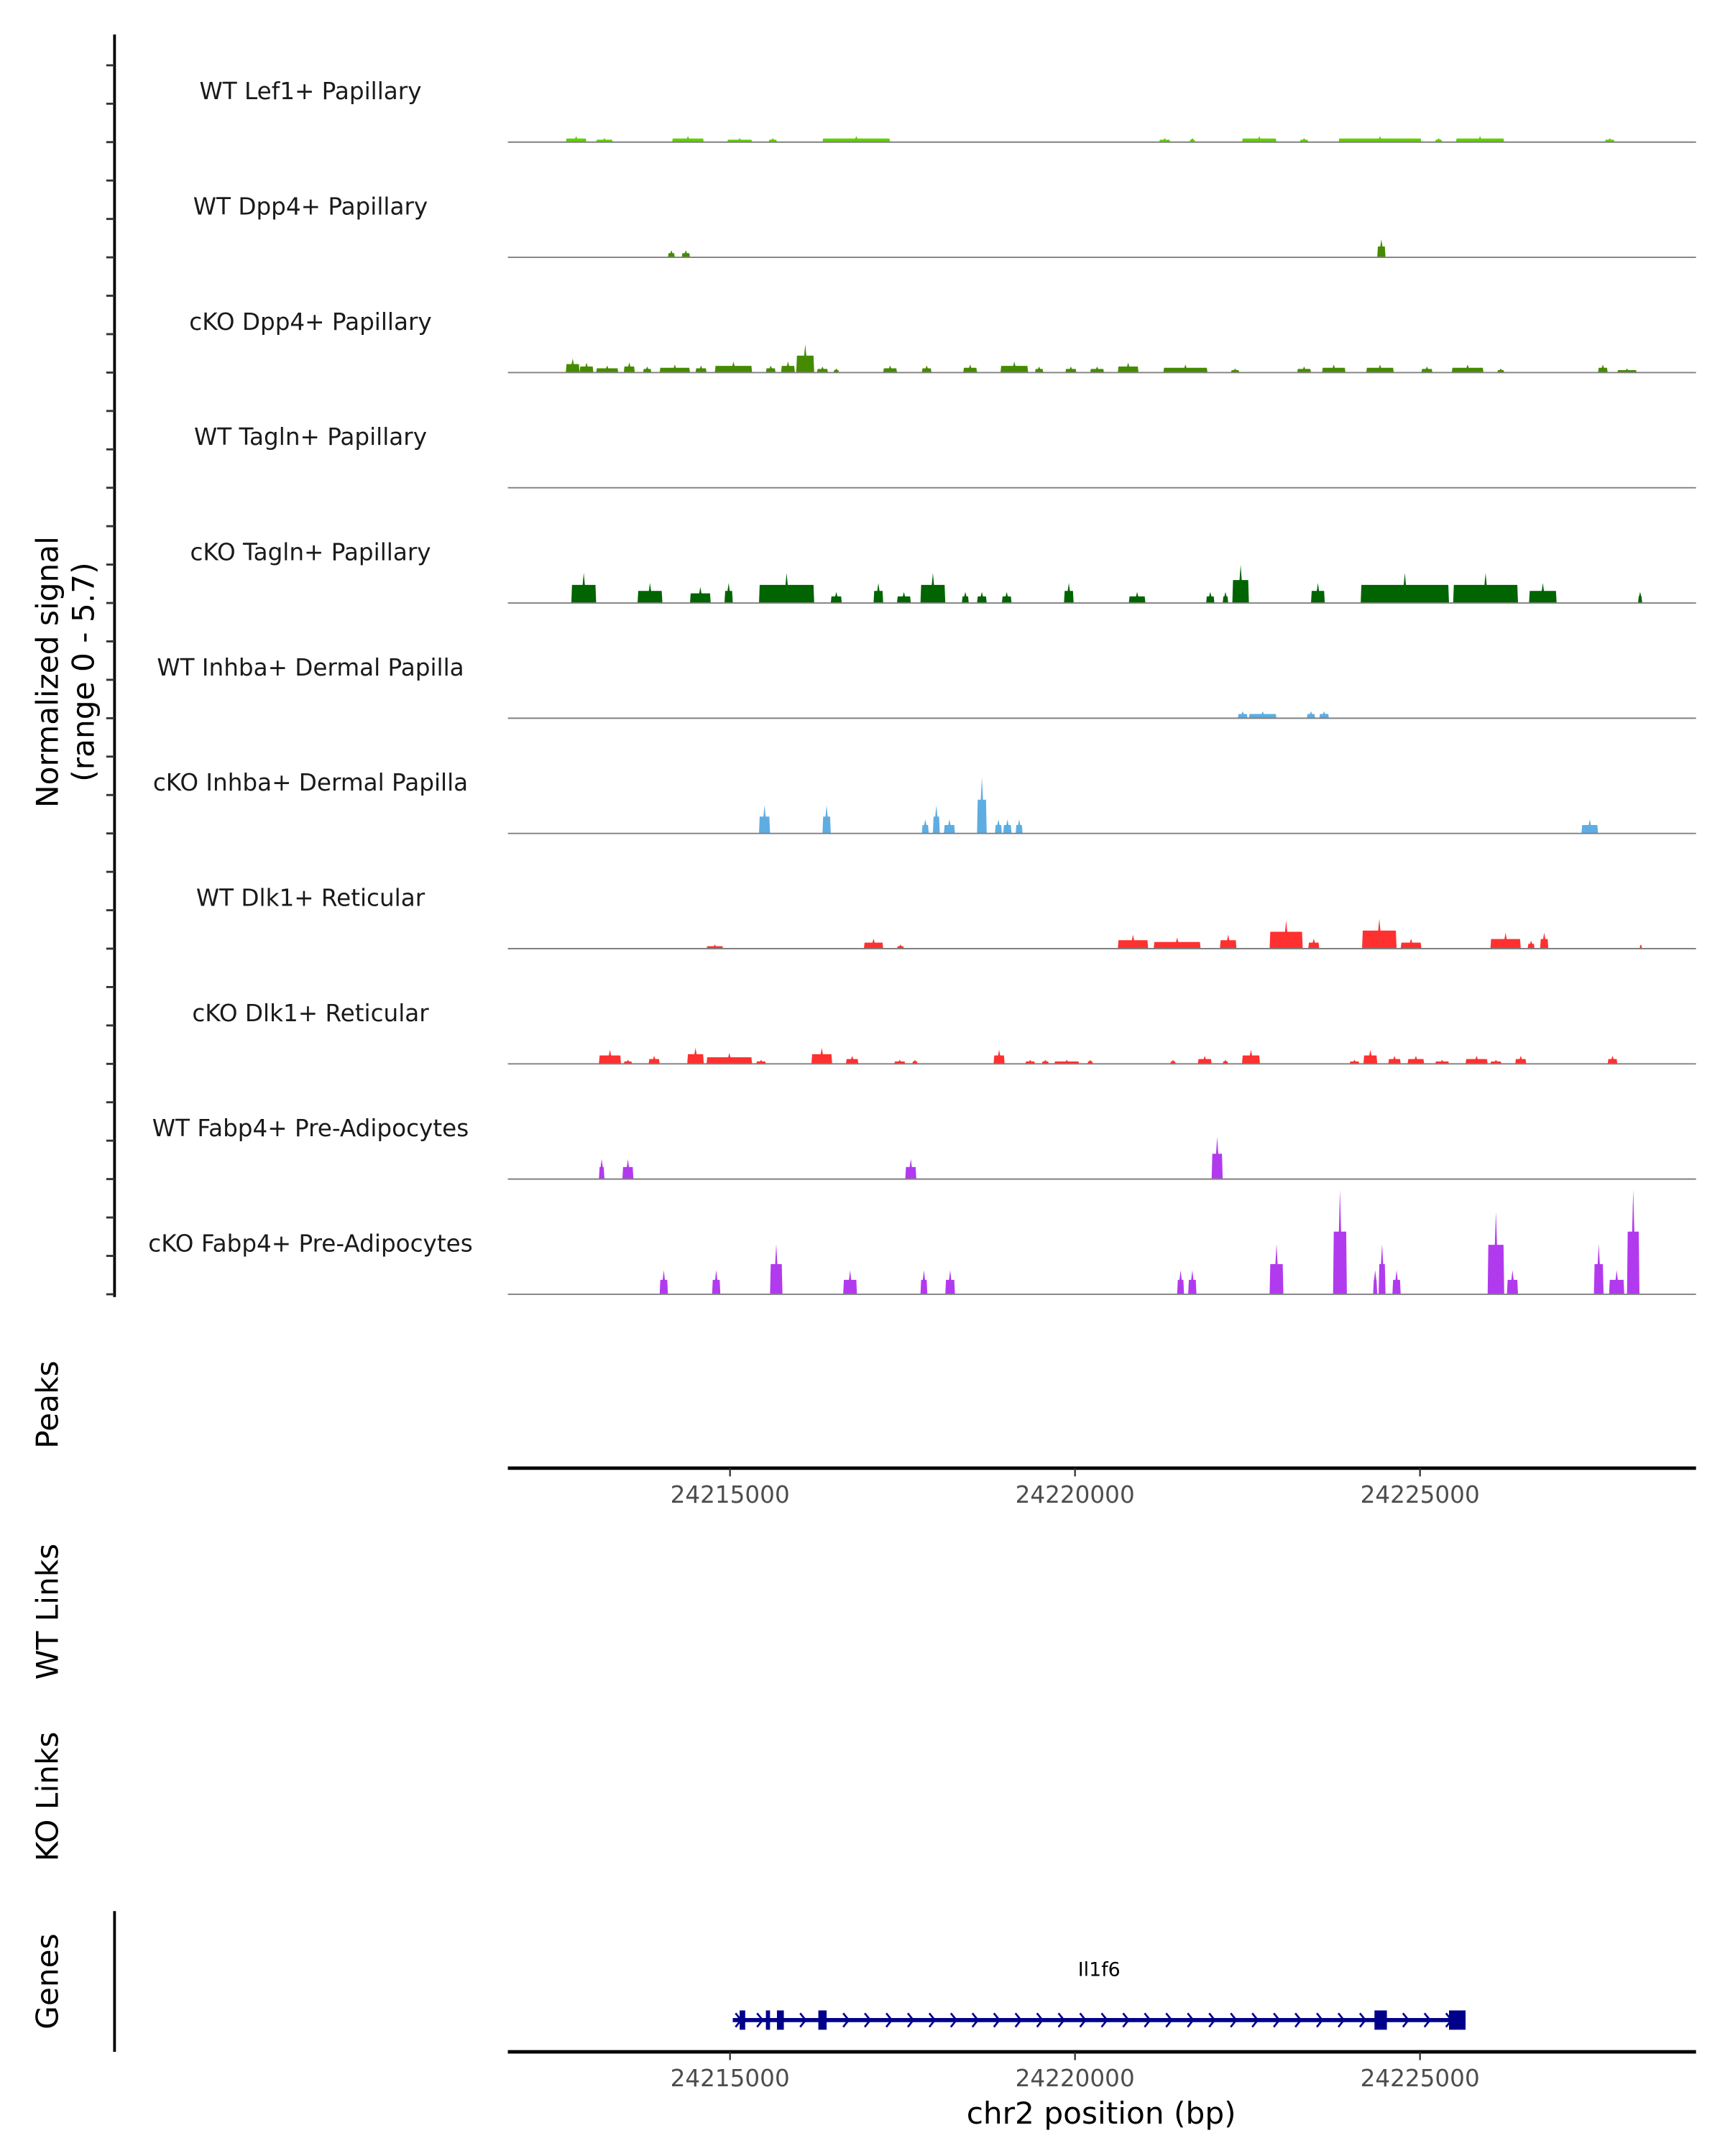 This screenshot has width=1725, height=2156. I want to click on x-tick-label: 24215000, so click(730, 1494).